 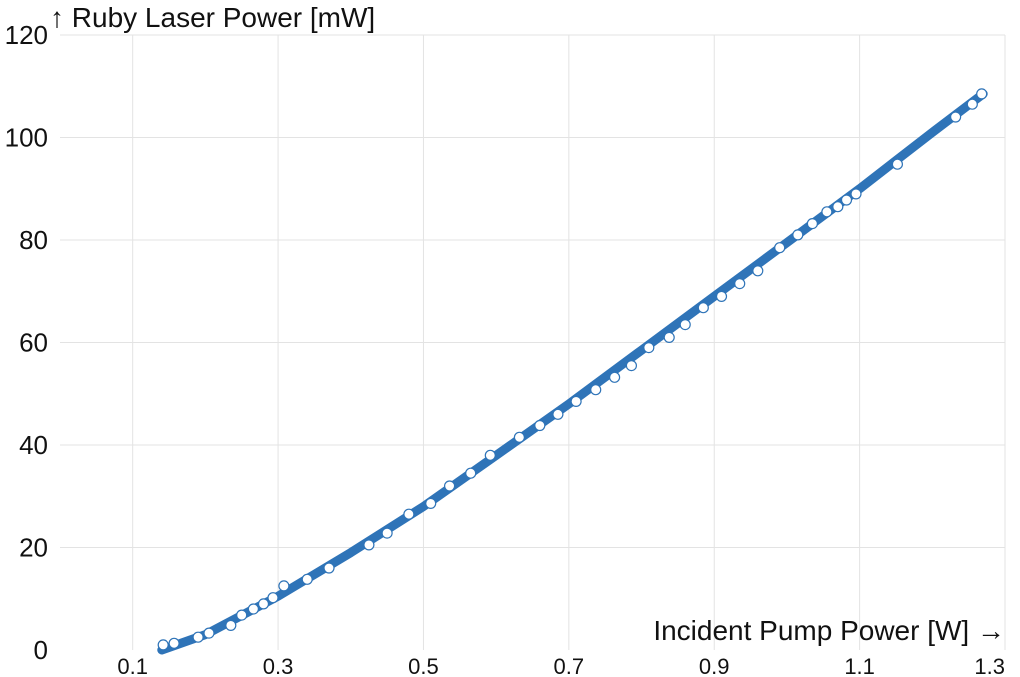 What do you see at coordinates (989, 665) in the screenshot?
I see `x-tick-label: 1.3` at bounding box center [989, 665].